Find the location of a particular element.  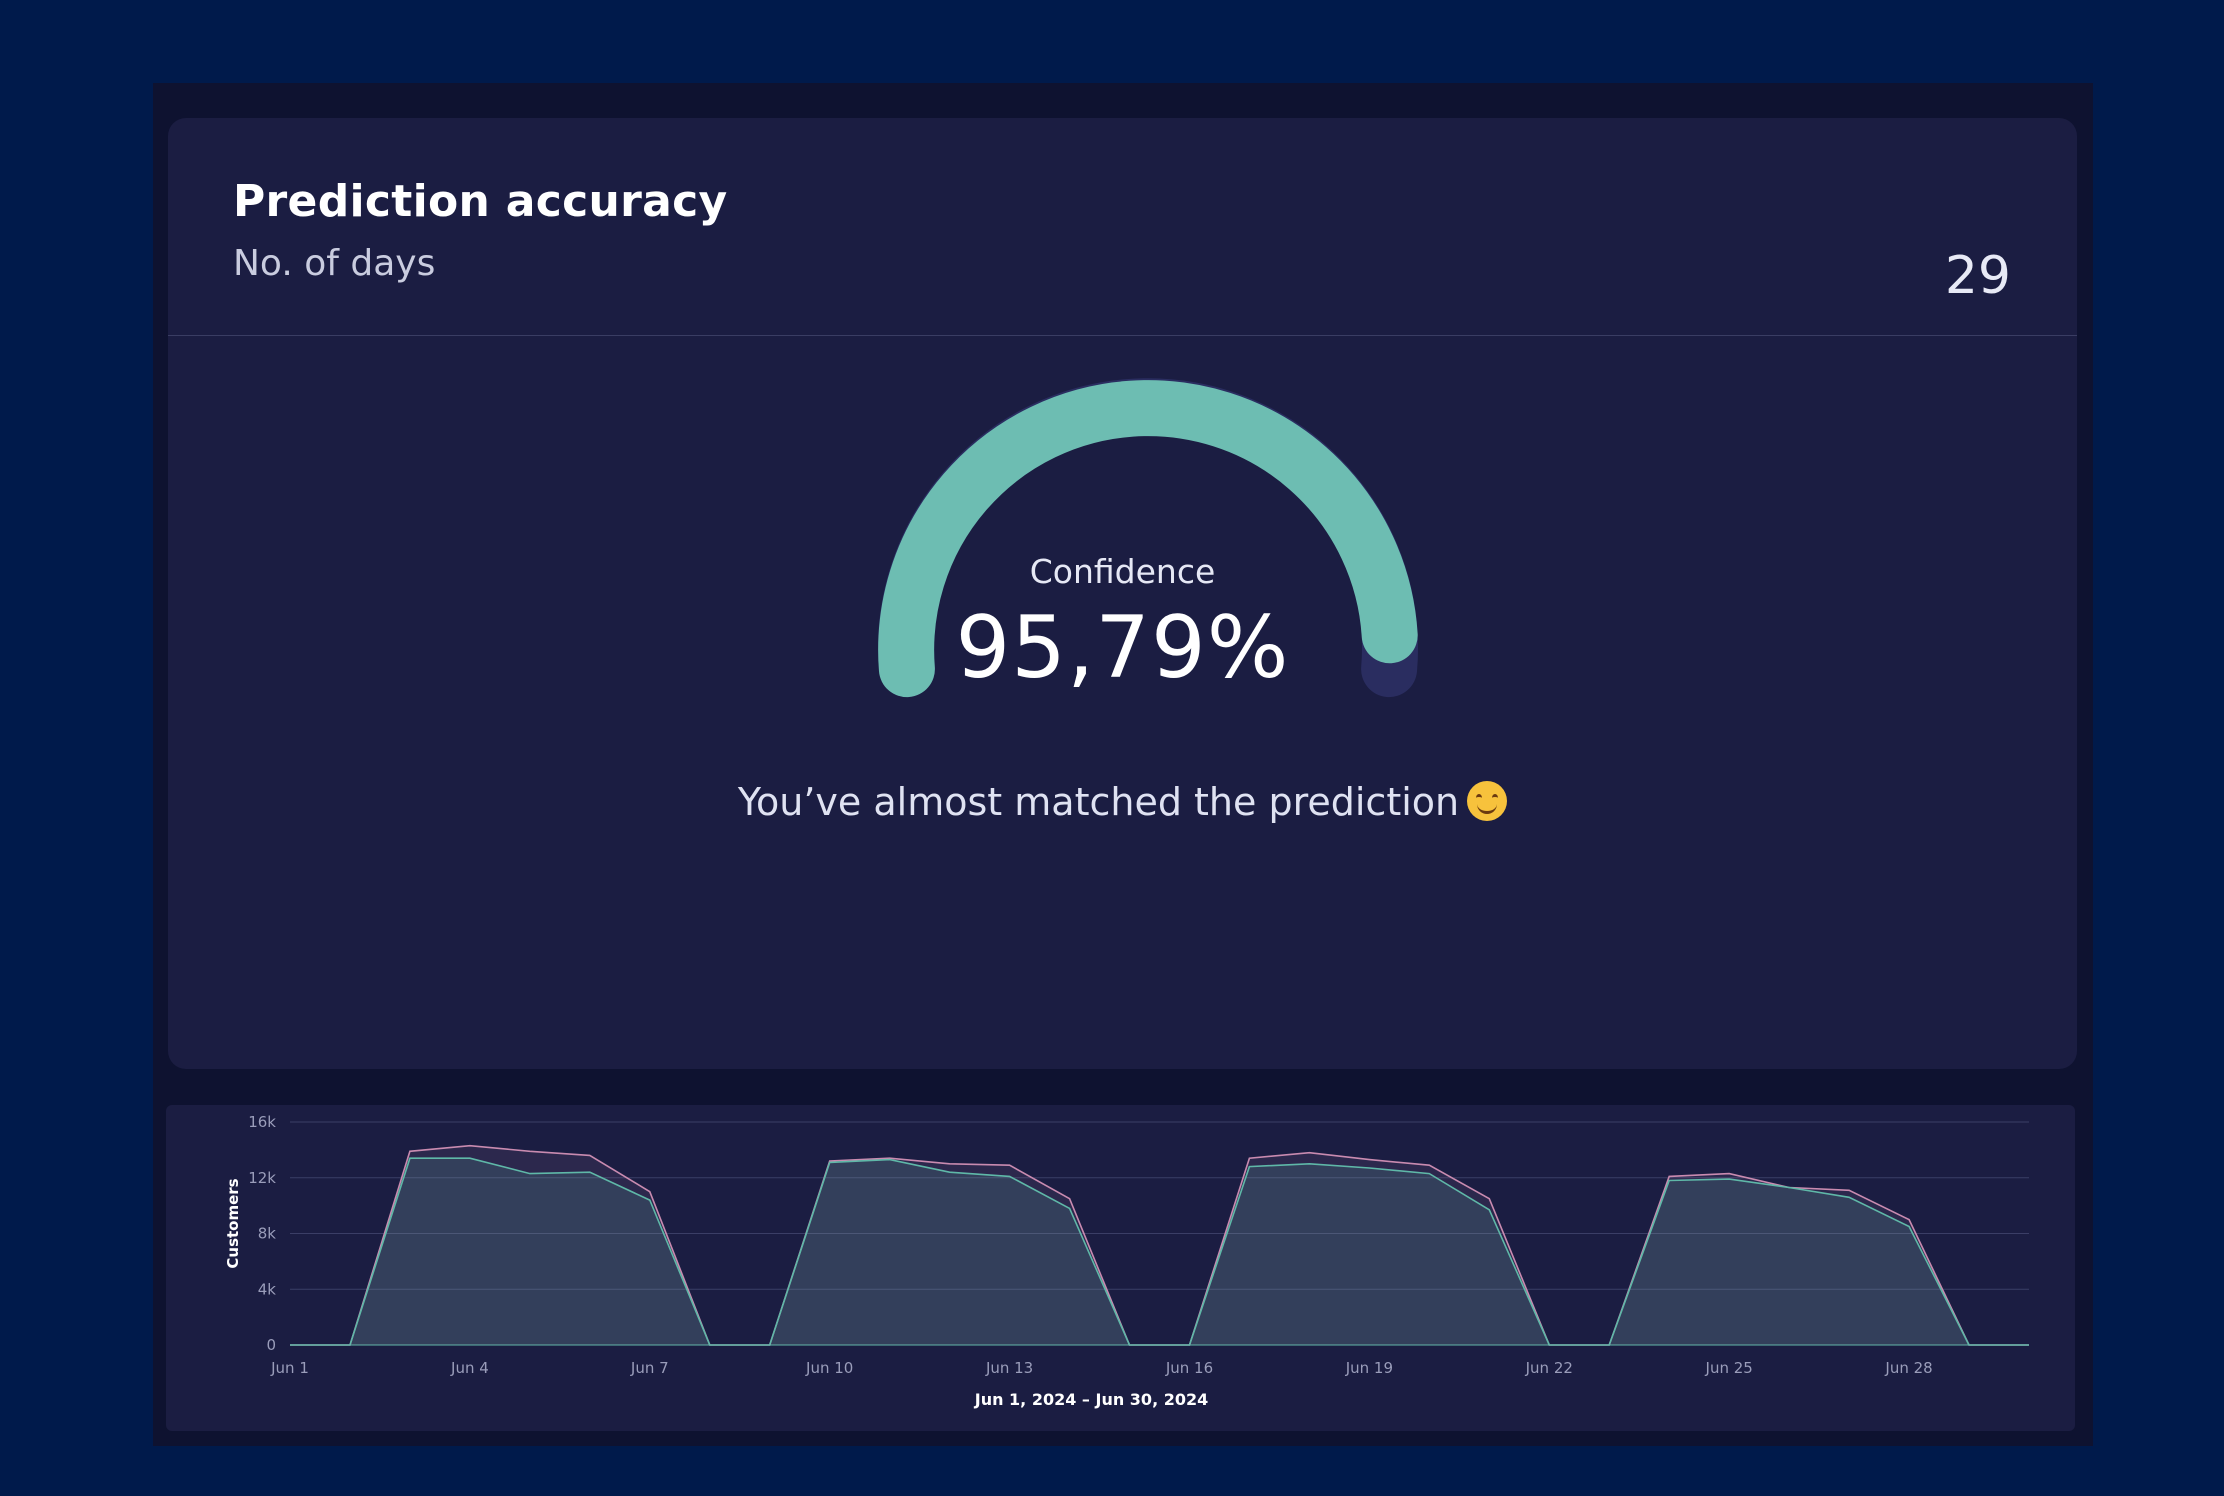

y-tick-label: 12k is located at coordinates (262, 1178).